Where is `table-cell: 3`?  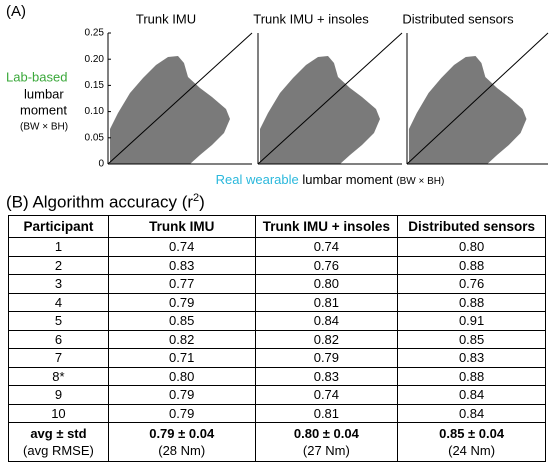 table-cell: 3 is located at coordinates (58, 284).